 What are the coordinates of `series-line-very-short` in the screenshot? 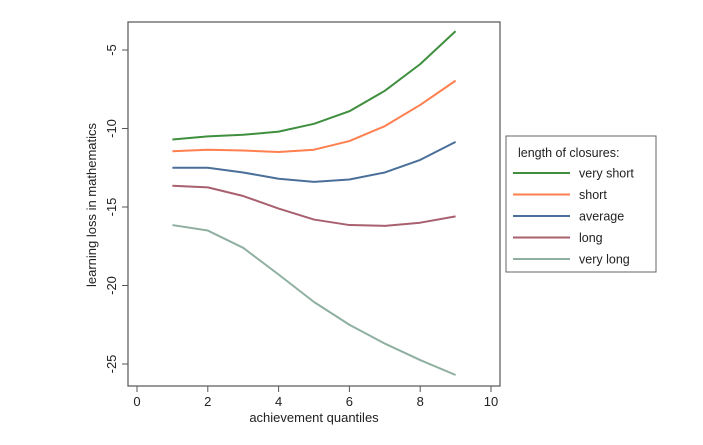 It's located at (314, 85).